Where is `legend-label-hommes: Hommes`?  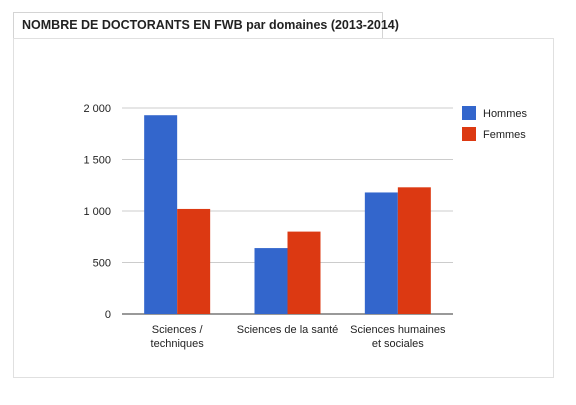 legend-label-hommes: Hommes is located at coordinates (505, 114).